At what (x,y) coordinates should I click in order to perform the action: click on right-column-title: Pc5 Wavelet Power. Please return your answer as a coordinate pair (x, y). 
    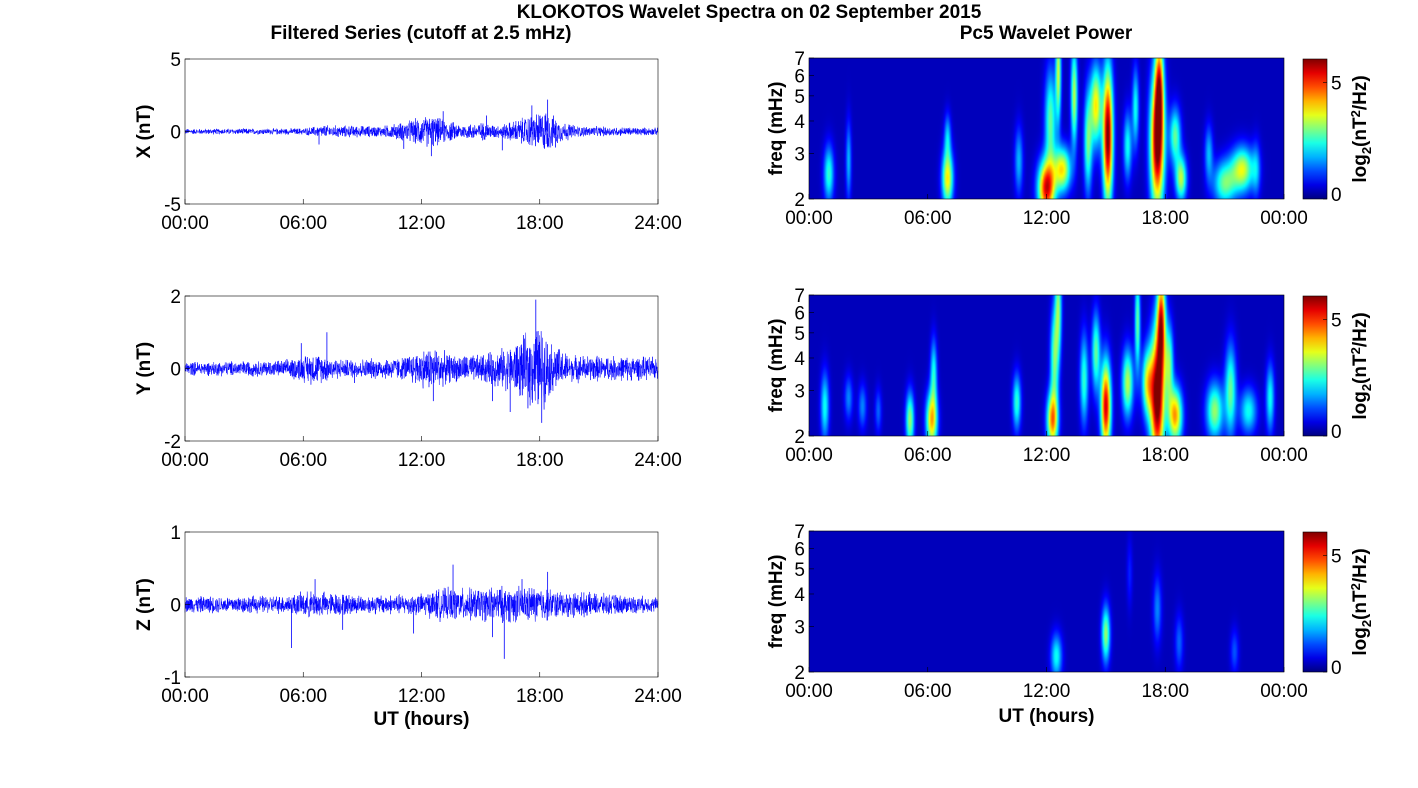
    Looking at the image, I should click on (1046, 33).